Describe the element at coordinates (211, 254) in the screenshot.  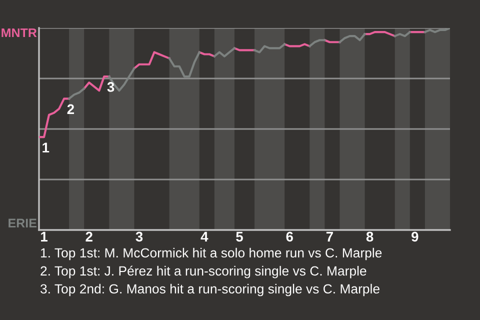
I see `text: 1. Top 1st: M. McCormick hit a solo home run vs C. Marple` at that location.